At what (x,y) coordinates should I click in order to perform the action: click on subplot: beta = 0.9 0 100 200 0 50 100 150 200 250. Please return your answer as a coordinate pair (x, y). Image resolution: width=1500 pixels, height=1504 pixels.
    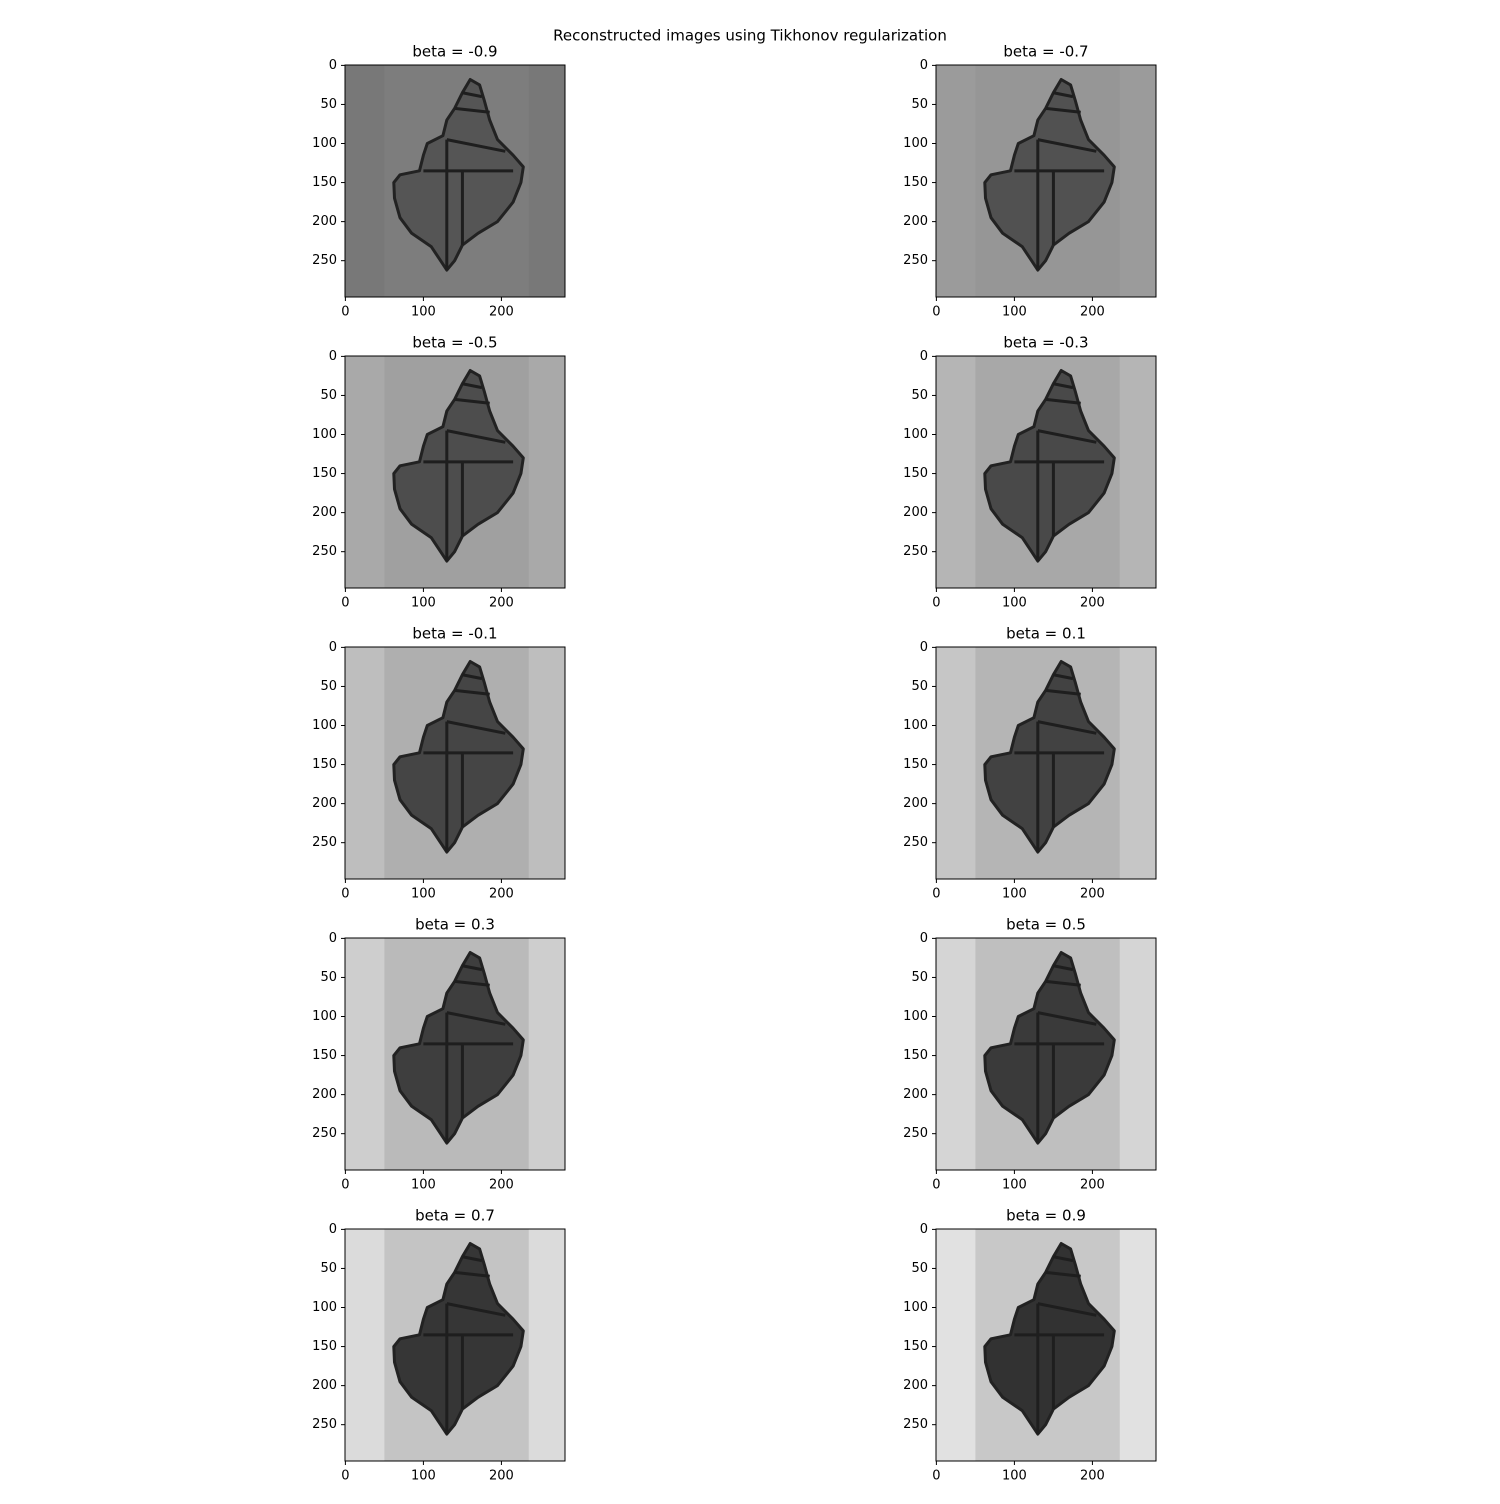
    Looking at the image, I should click on (1030, 1345).